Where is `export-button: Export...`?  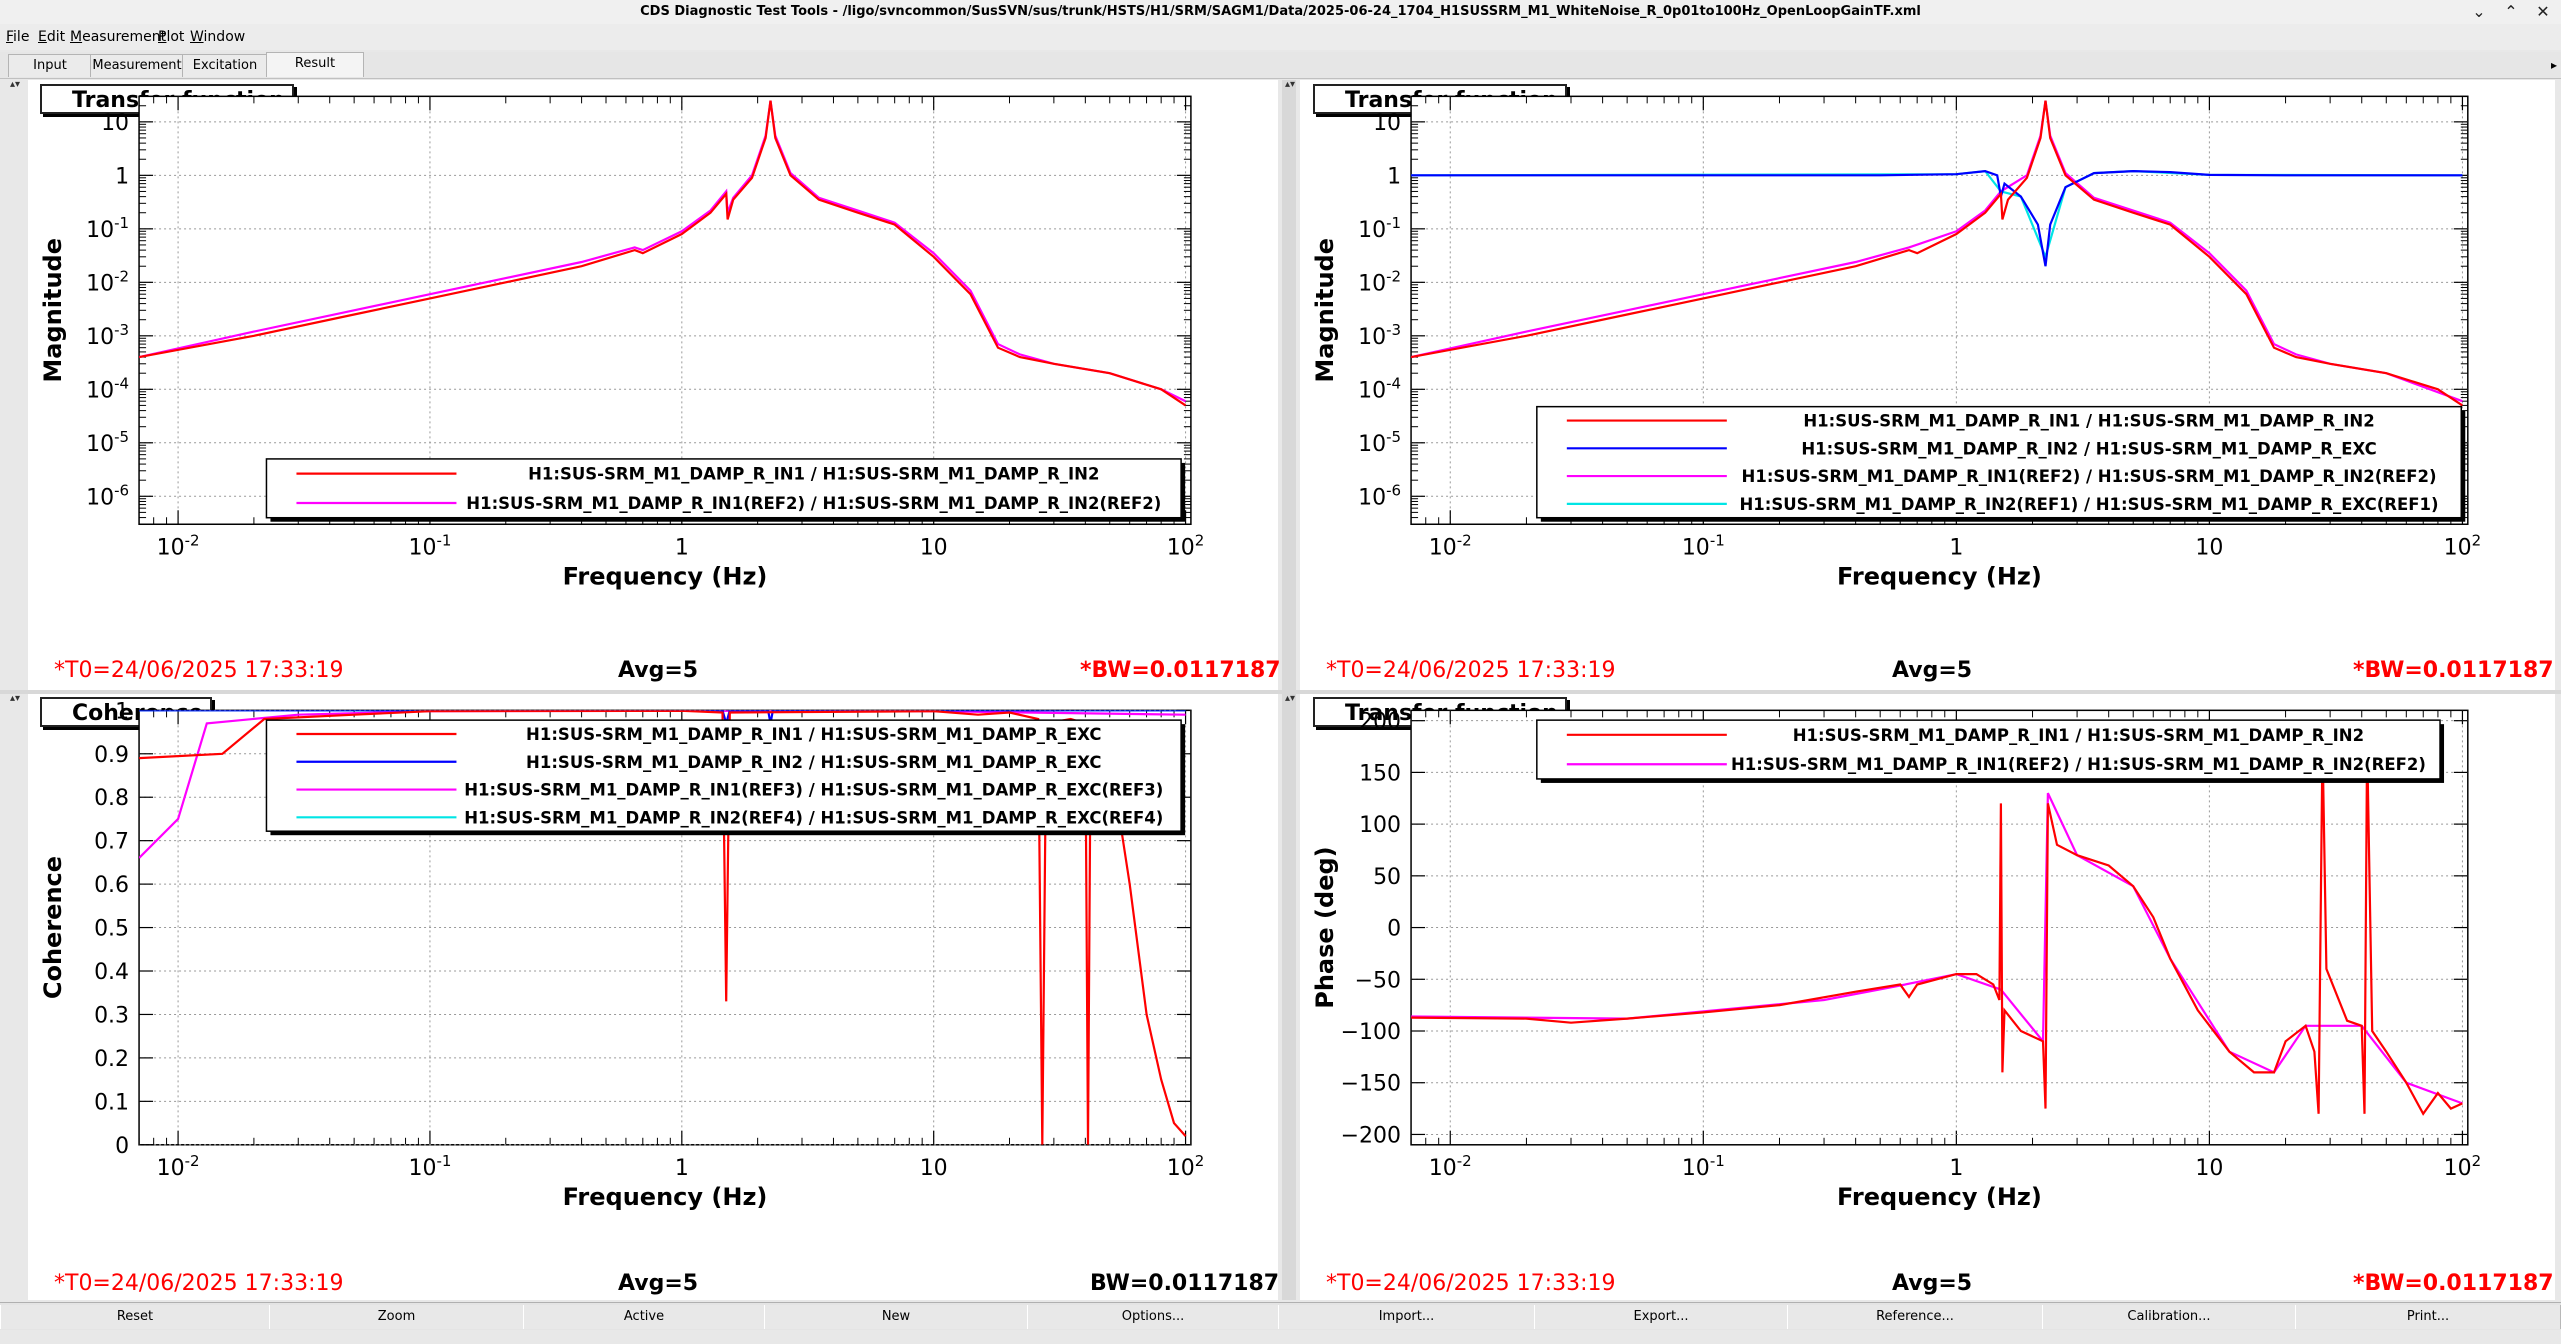
export-button: Export... is located at coordinates (1661, 1317).